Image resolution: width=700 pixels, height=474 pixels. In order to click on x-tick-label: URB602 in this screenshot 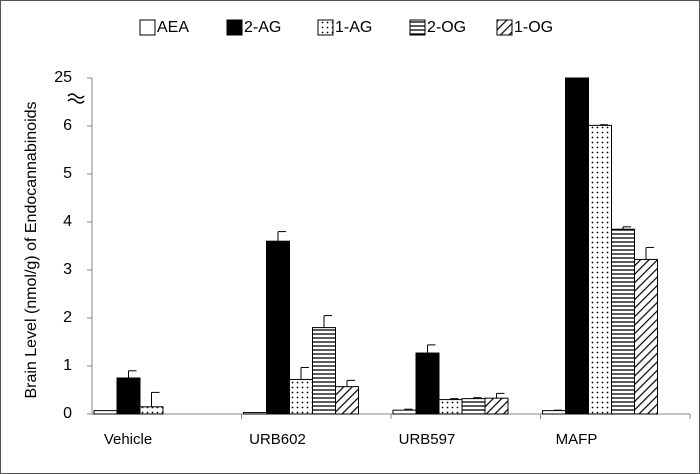, I will do `click(277, 439)`.